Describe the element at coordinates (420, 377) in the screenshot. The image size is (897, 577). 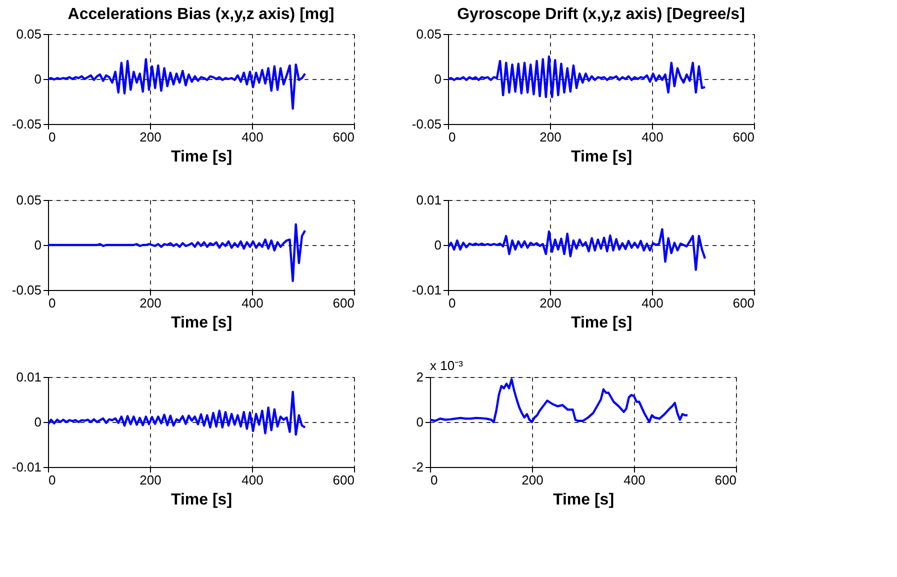
I see `y-tick-label: 2` at that location.